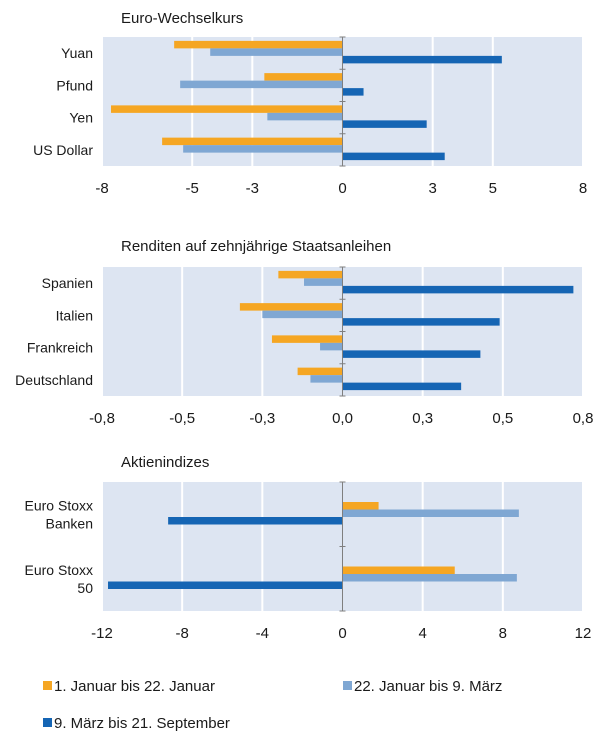 This screenshot has width=593, height=738. Describe the element at coordinates (502, 418) in the screenshot. I see `tick-label: 0,5` at that location.